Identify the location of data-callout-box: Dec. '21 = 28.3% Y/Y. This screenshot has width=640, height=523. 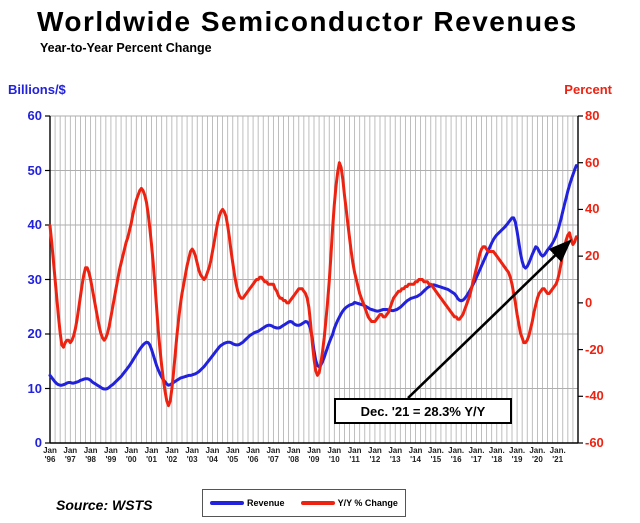
(423, 411).